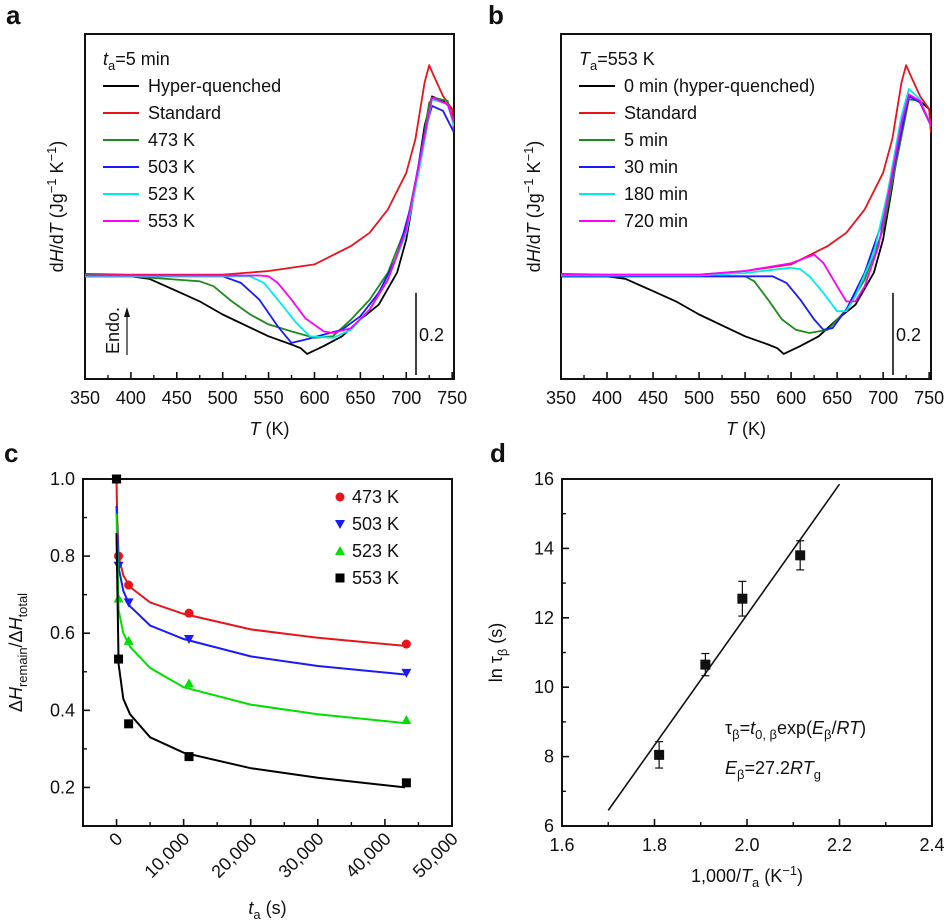 The height and width of the screenshot is (923, 946). What do you see at coordinates (839, 845) in the screenshot?
I see `x-tick-label: 2.2` at bounding box center [839, 845].